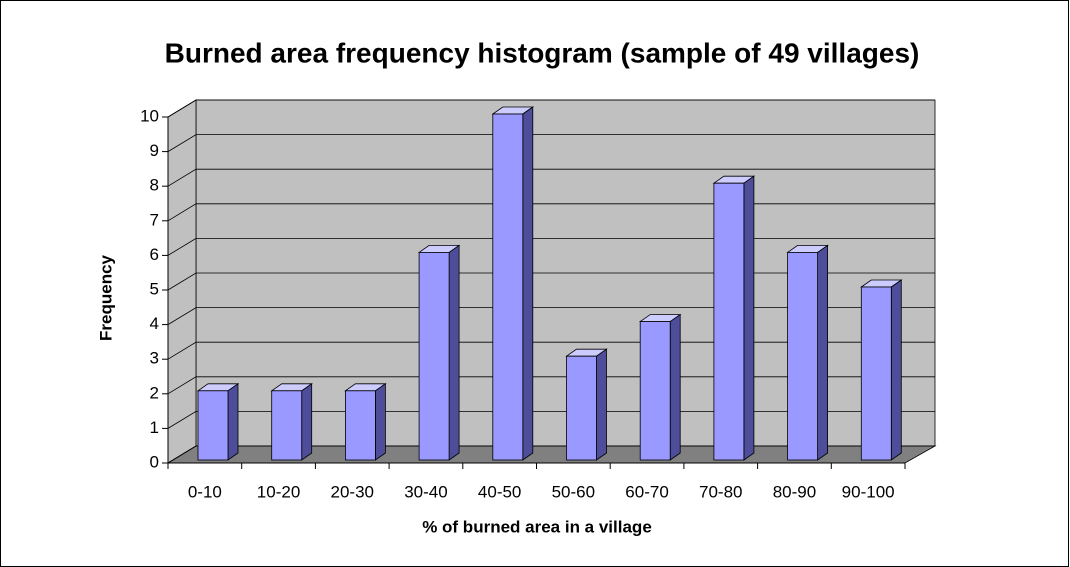  I want to click on y-tick-label: 5, so click(154, 288).